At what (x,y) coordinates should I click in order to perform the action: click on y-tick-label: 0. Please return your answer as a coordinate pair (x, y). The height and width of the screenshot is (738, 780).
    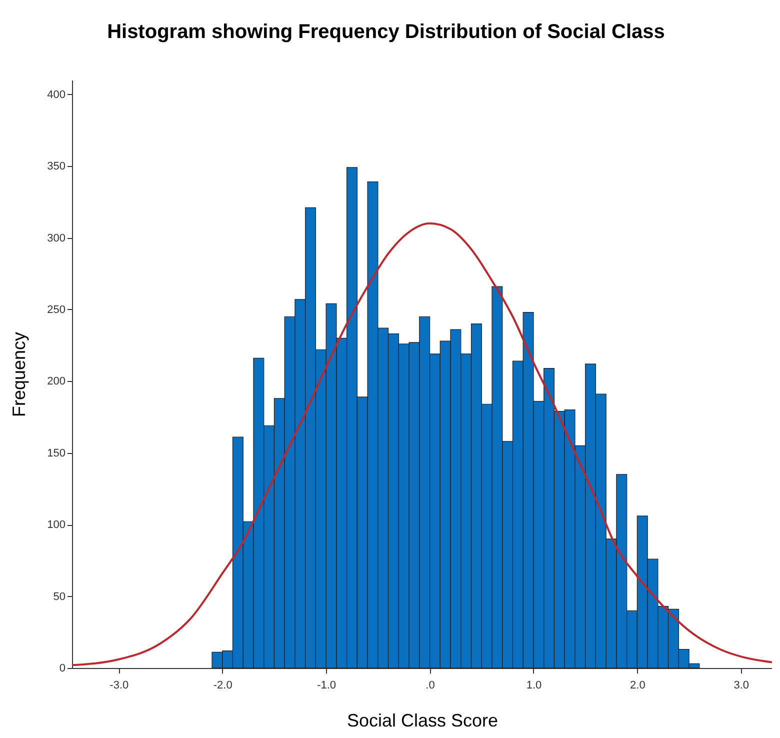
    Looking at the image, I should click on (62, 668).